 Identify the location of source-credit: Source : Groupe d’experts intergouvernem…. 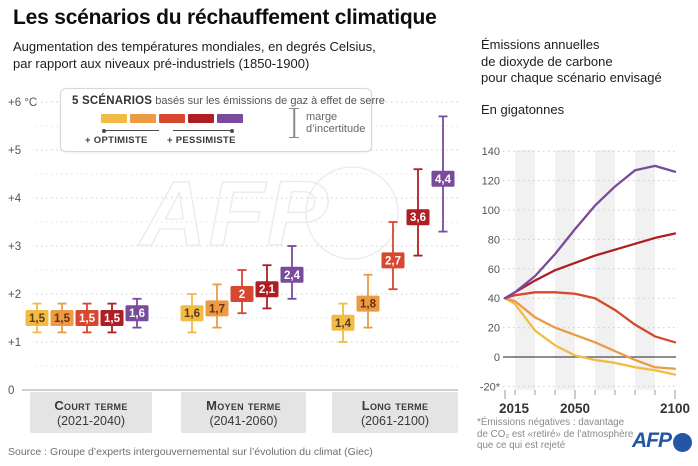
(190, 452).